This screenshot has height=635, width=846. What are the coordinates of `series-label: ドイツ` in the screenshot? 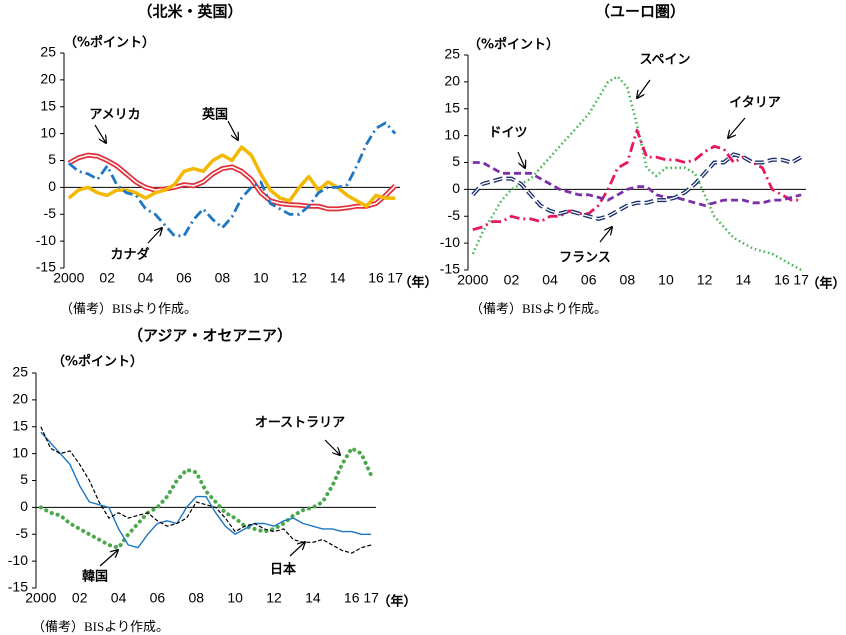 It's located at (507, 133).